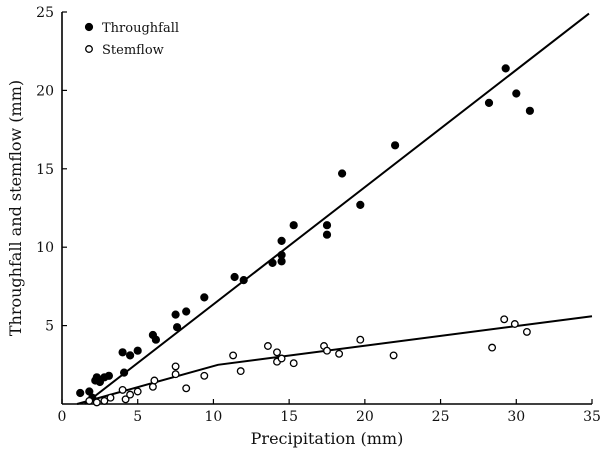 The height and width of the screenshot is (453, 603). What do you see at coordinates (289, 417) in the screenshot?
I see `x-tick-label: 15` at bounding box center [289, 417].